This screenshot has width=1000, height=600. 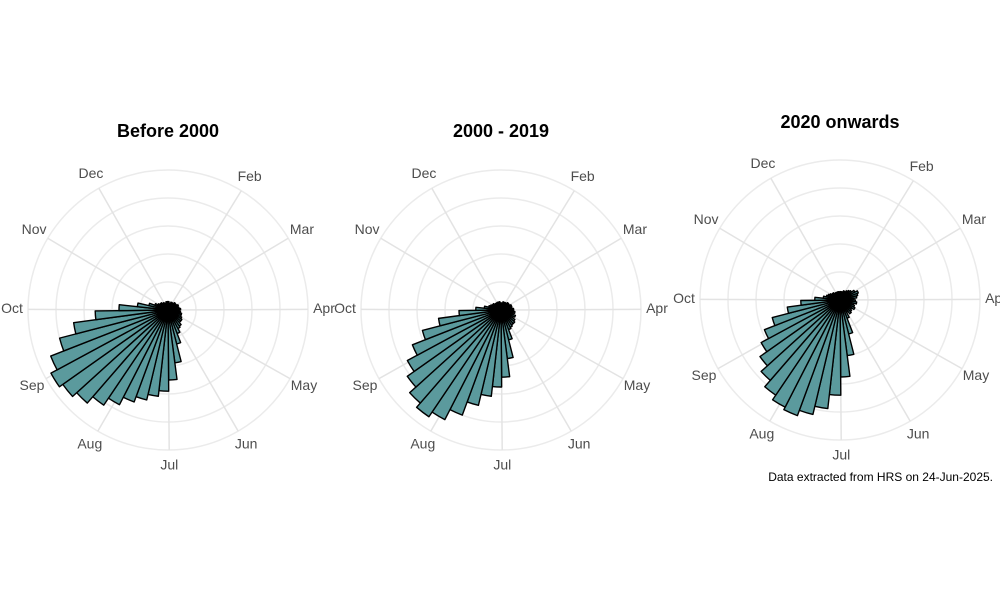 What do you see at coordinates (501, 131) in the screenshot?
I see `chart-title: 2000 - 2019` at bounding box center [501, 131].